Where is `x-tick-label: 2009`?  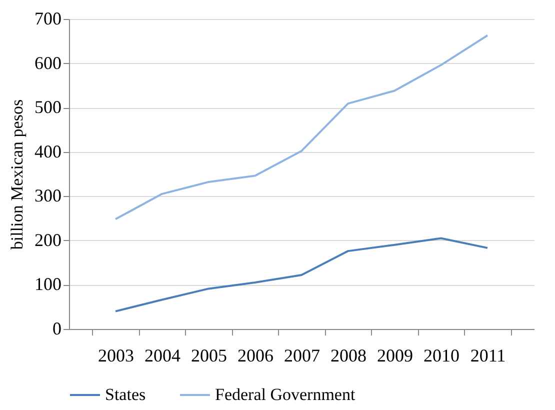
x-tick-label: 2009 is located at coordinates (395, 356).